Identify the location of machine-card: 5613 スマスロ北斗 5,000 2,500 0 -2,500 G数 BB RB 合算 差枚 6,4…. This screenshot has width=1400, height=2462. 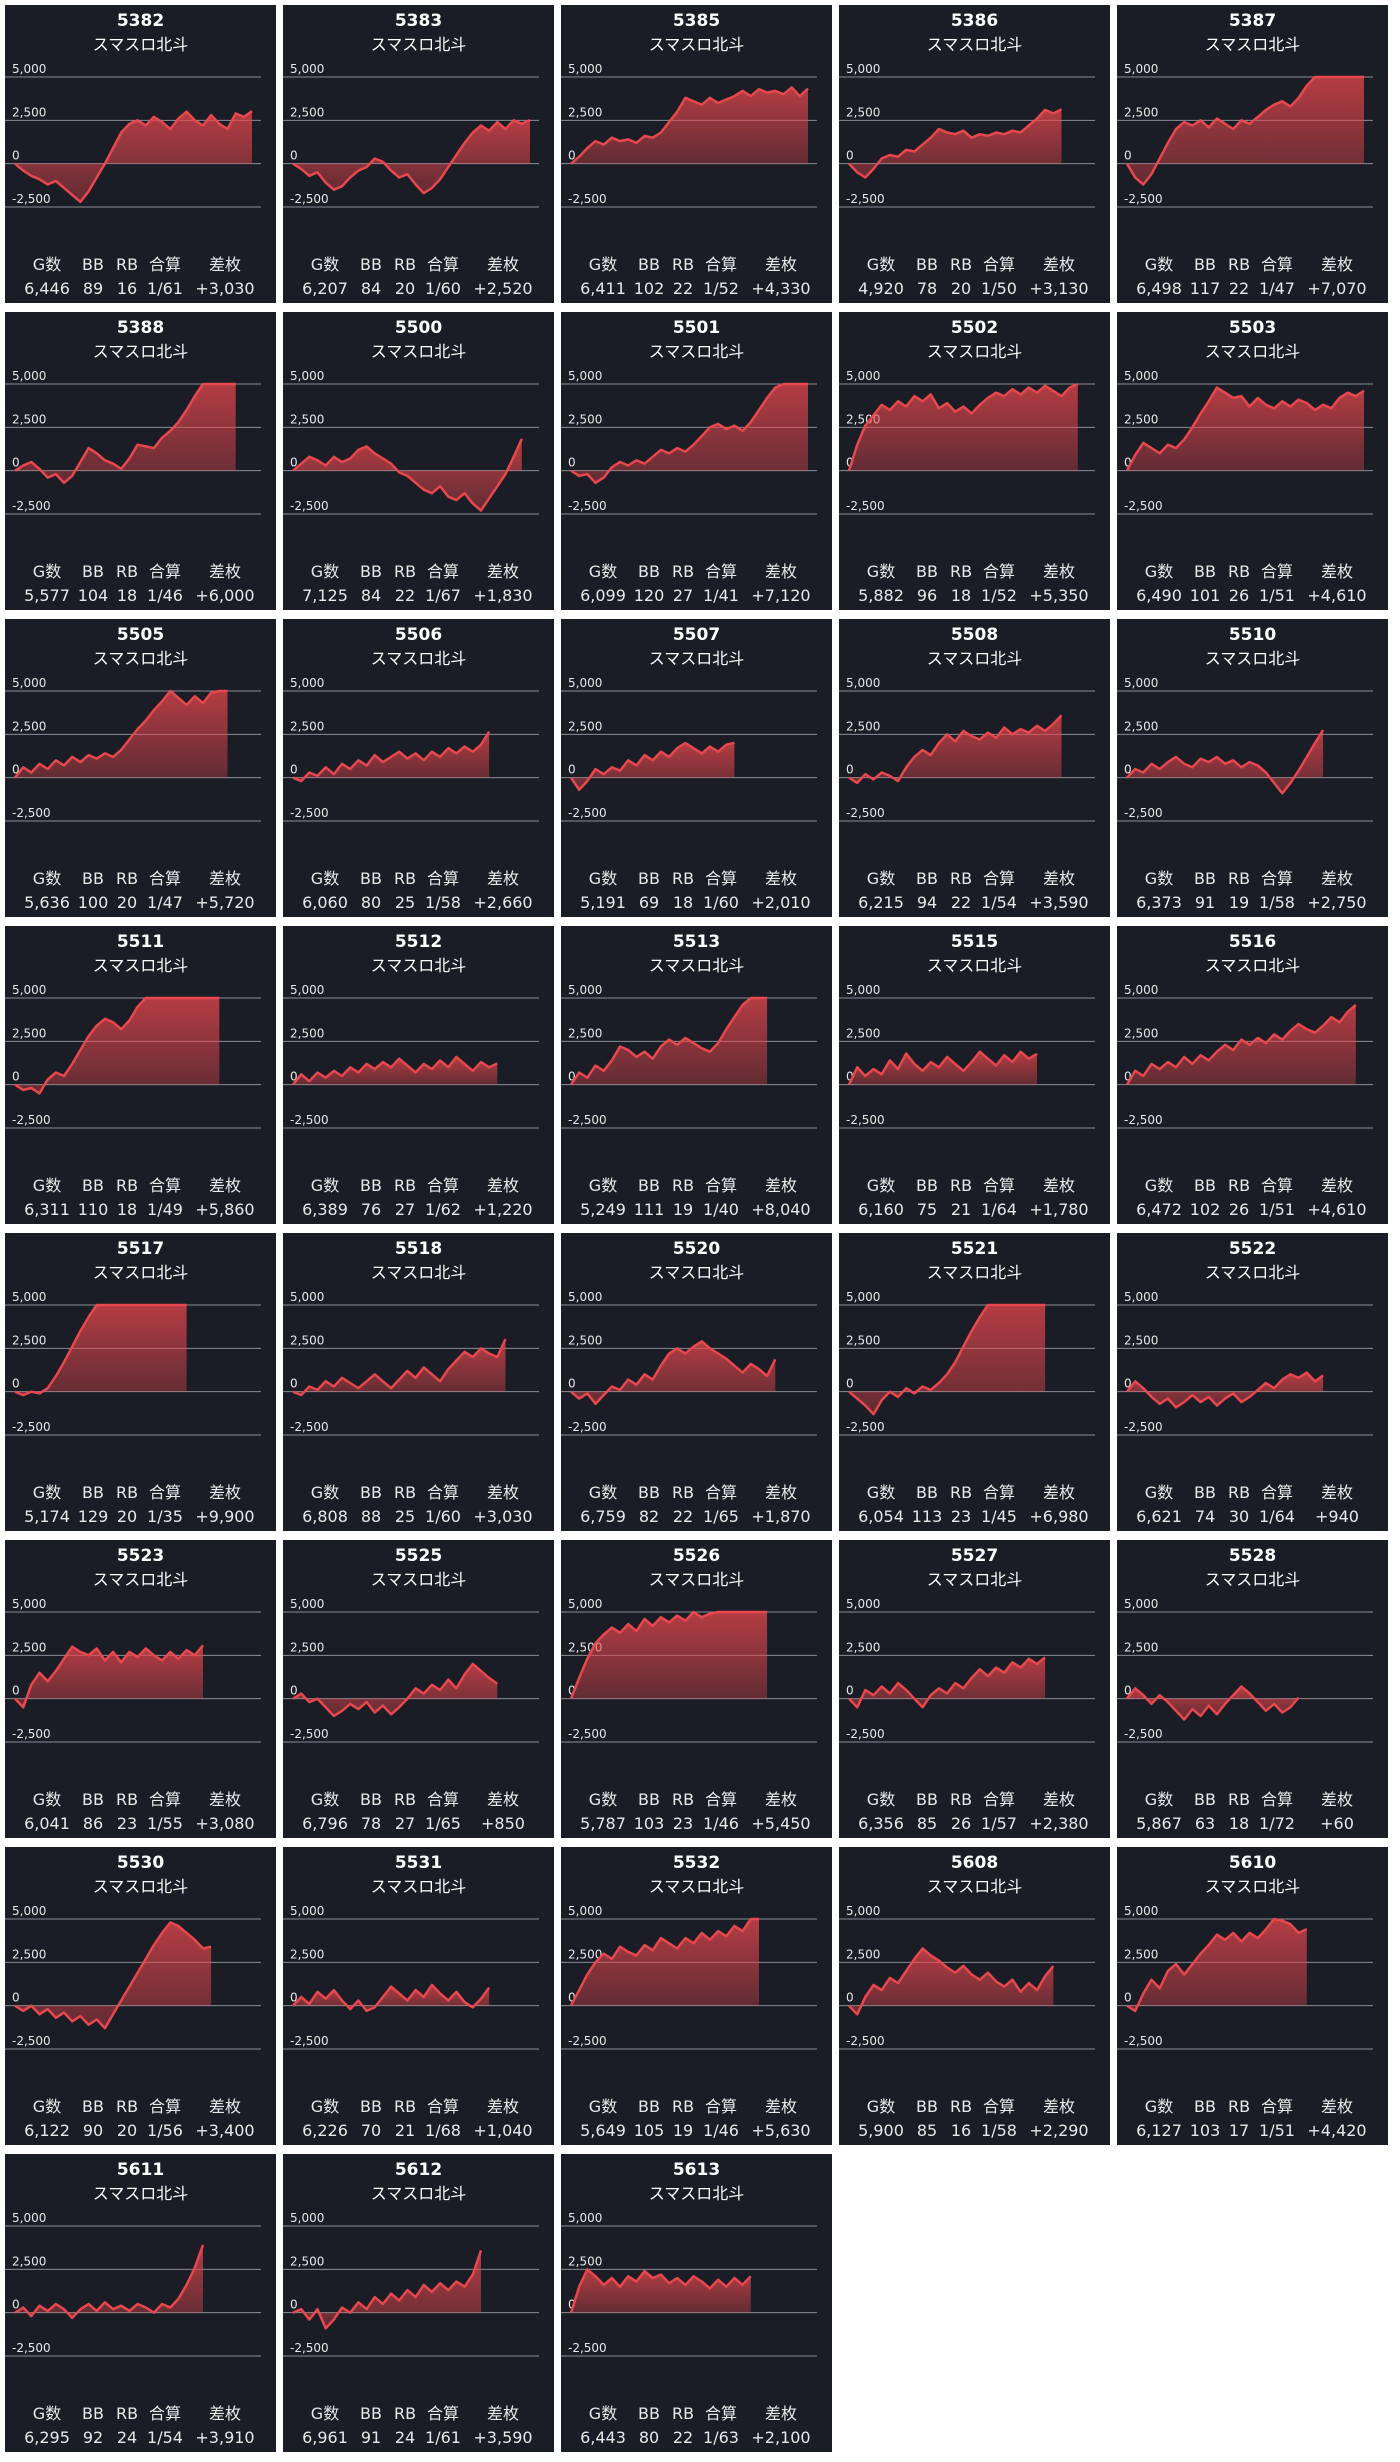
(696, 2303).